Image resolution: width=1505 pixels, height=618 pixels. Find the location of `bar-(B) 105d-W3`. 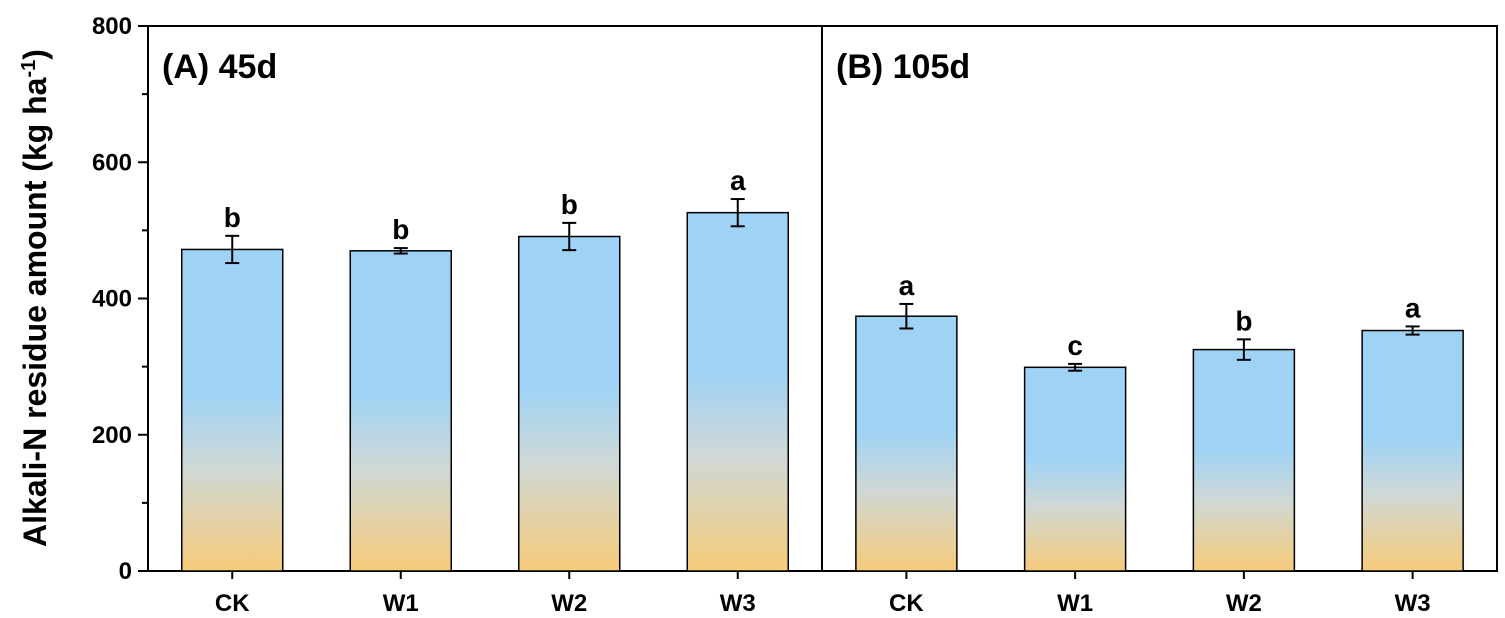

bar-(B) 105d-W3 is located at coordinates (1412, 450).